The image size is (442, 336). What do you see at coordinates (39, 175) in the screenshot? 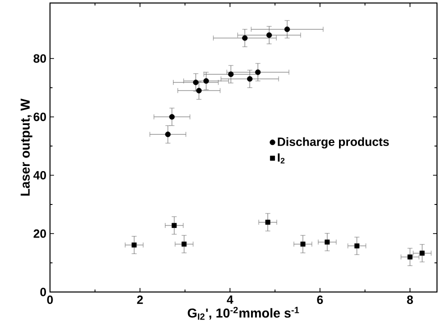
I see `y-tick-label: 40` at bounding box center [39, 175].